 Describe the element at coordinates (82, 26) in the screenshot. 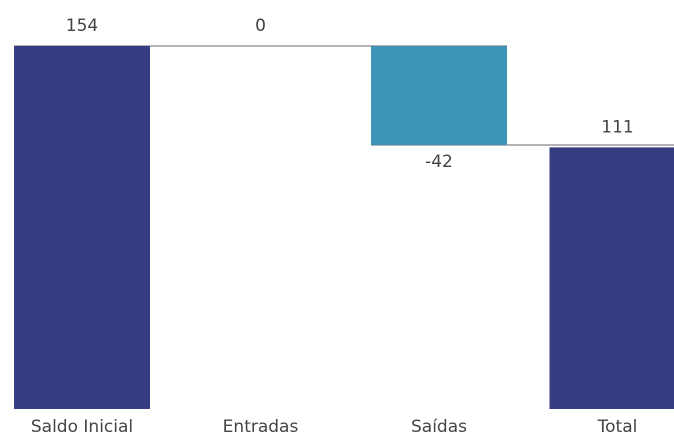

I see `value-label-saldo-inicial: 154` at that location.